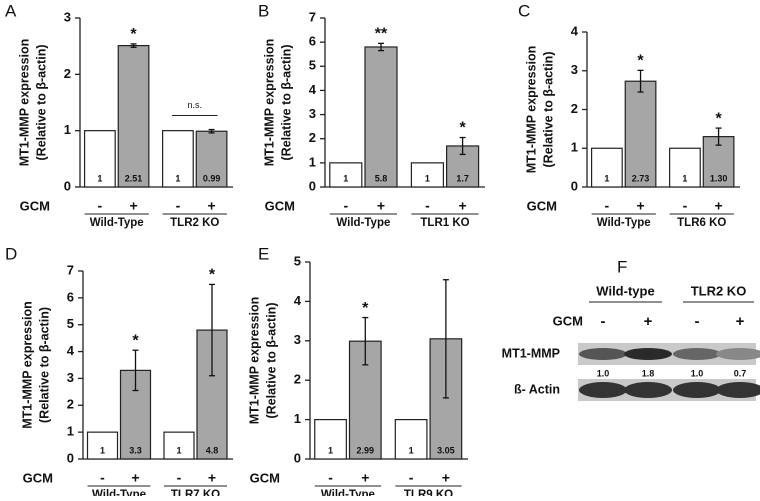 The image size is (760, 501). I want to click on value-label: 4.8, so click(212, 450).